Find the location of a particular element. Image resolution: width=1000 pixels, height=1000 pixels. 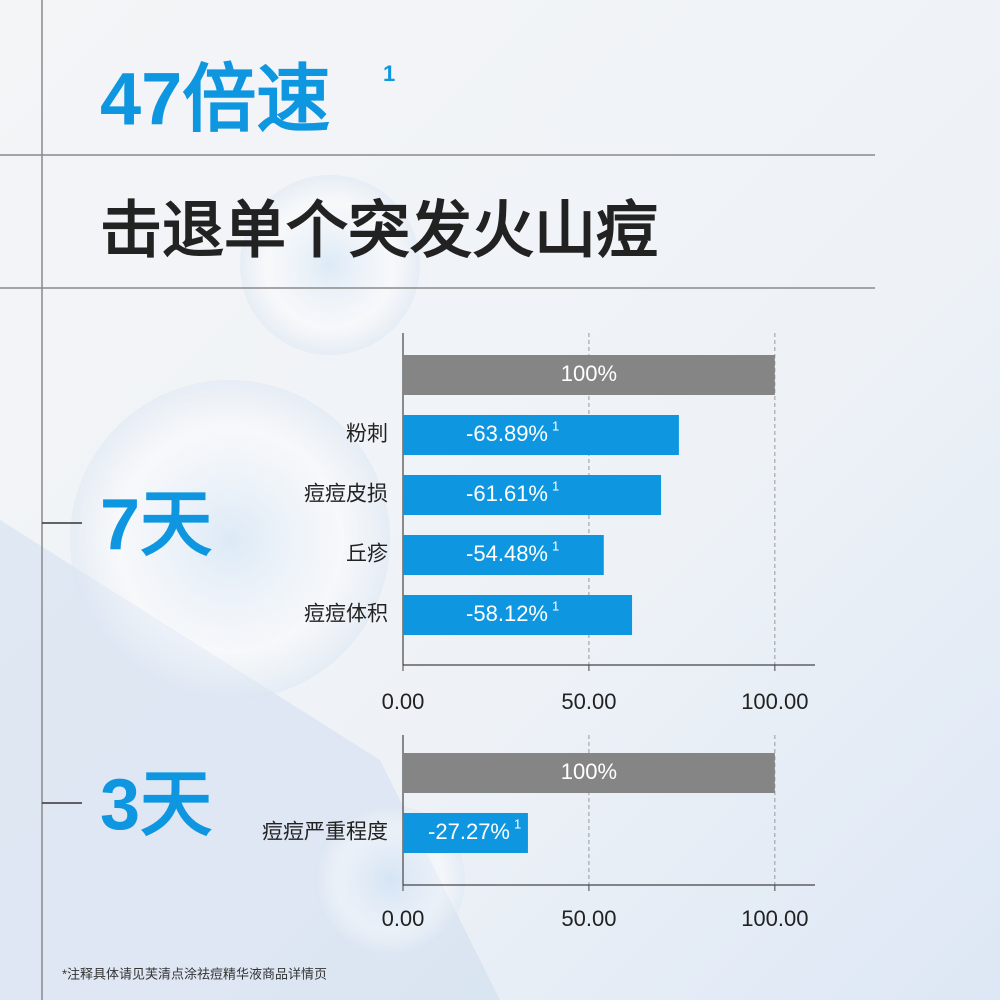

subtitle: 击退单个突发火山痘 is located at coordinates (379, 230).